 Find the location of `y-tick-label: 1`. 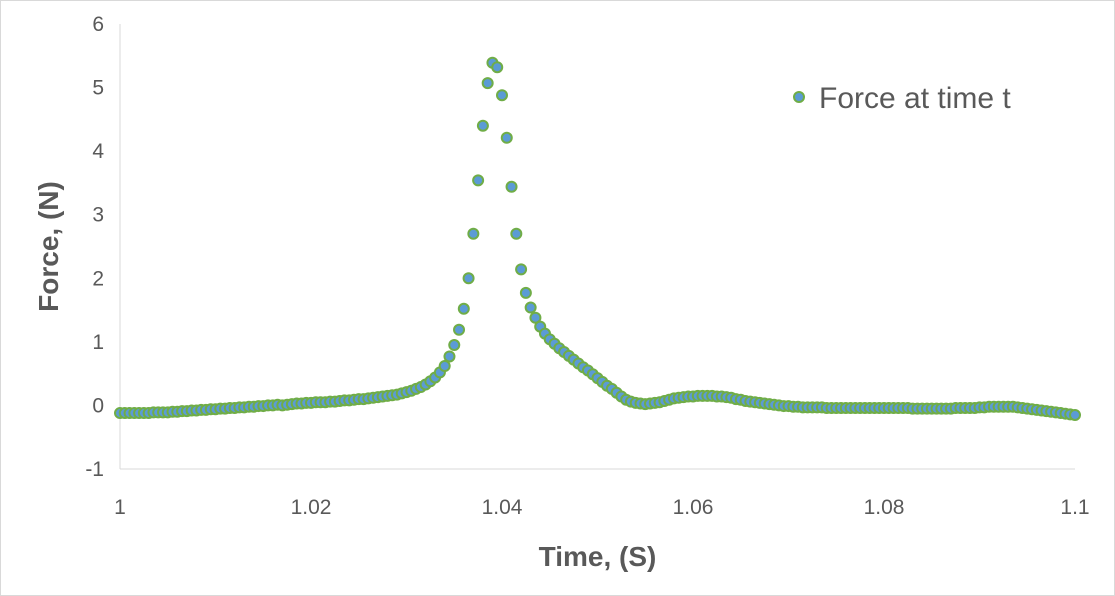

y-tick-label: 1 is located at coordinates (98, 342).